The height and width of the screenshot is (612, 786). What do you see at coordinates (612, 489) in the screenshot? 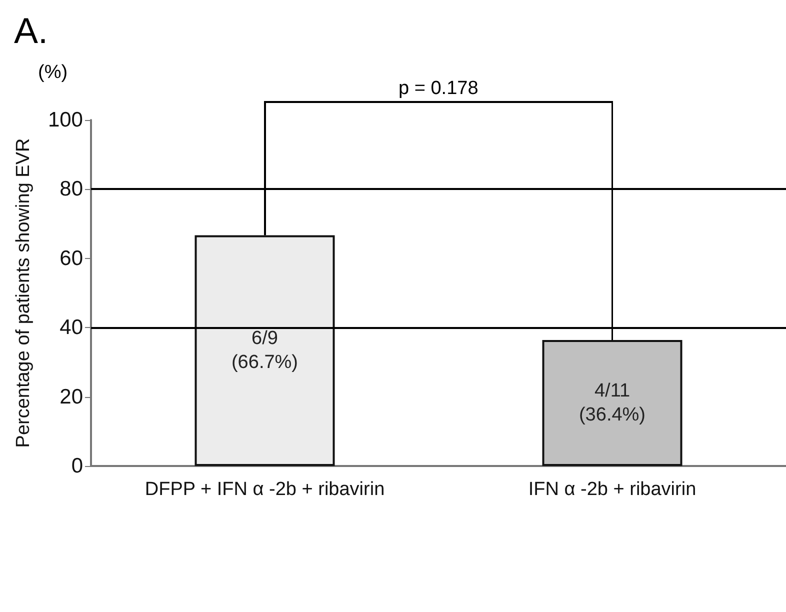
I see `x-tick-label: IFN α -2b + ribavirin` at bounding box center [612, 489].